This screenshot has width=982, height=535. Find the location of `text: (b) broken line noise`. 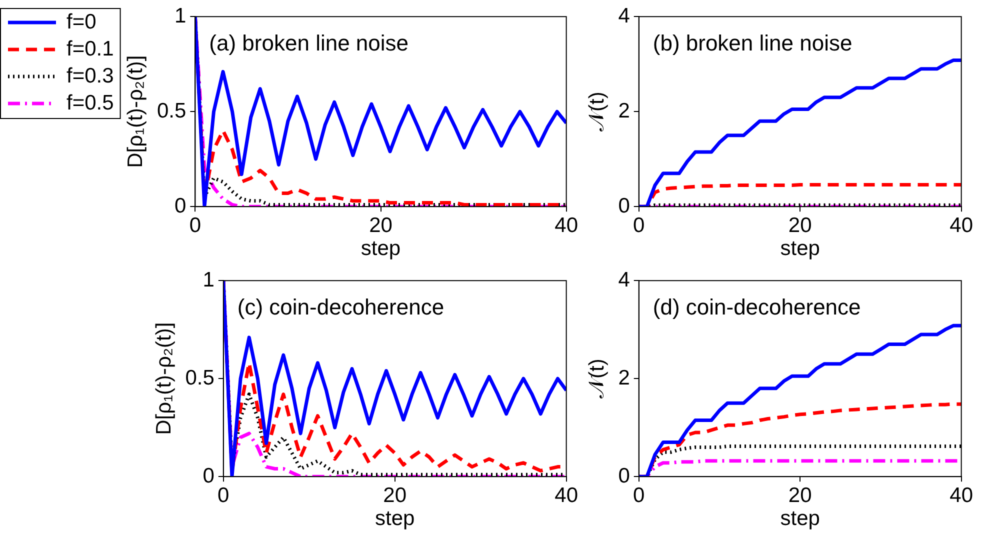

text: (b) broken line noise is located at coordinates (752, 43).